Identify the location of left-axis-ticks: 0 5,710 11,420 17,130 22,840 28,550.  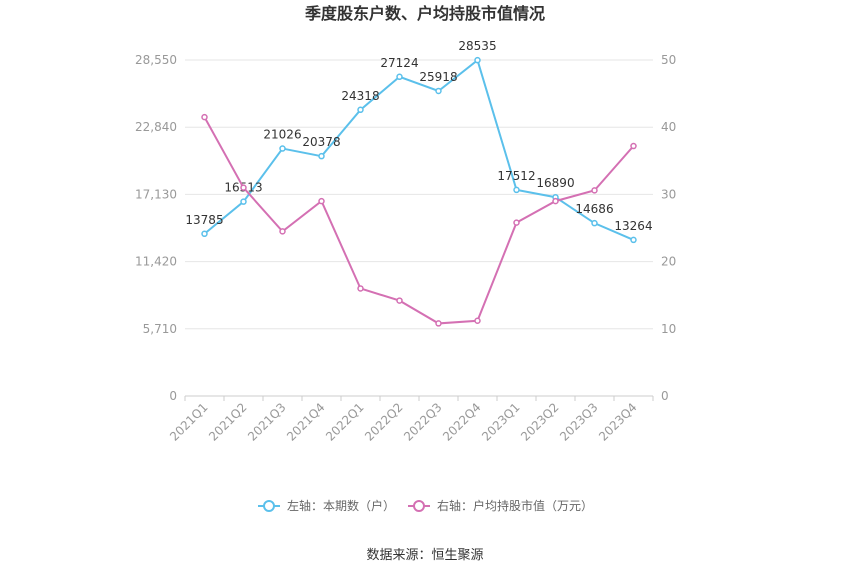
(156, 228).